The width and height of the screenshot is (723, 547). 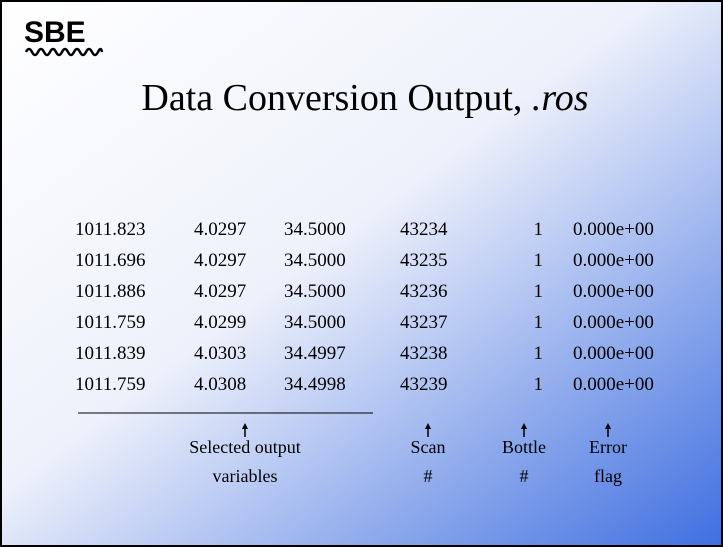 I want to click on logo: SBE, so click(x=55, y=32).